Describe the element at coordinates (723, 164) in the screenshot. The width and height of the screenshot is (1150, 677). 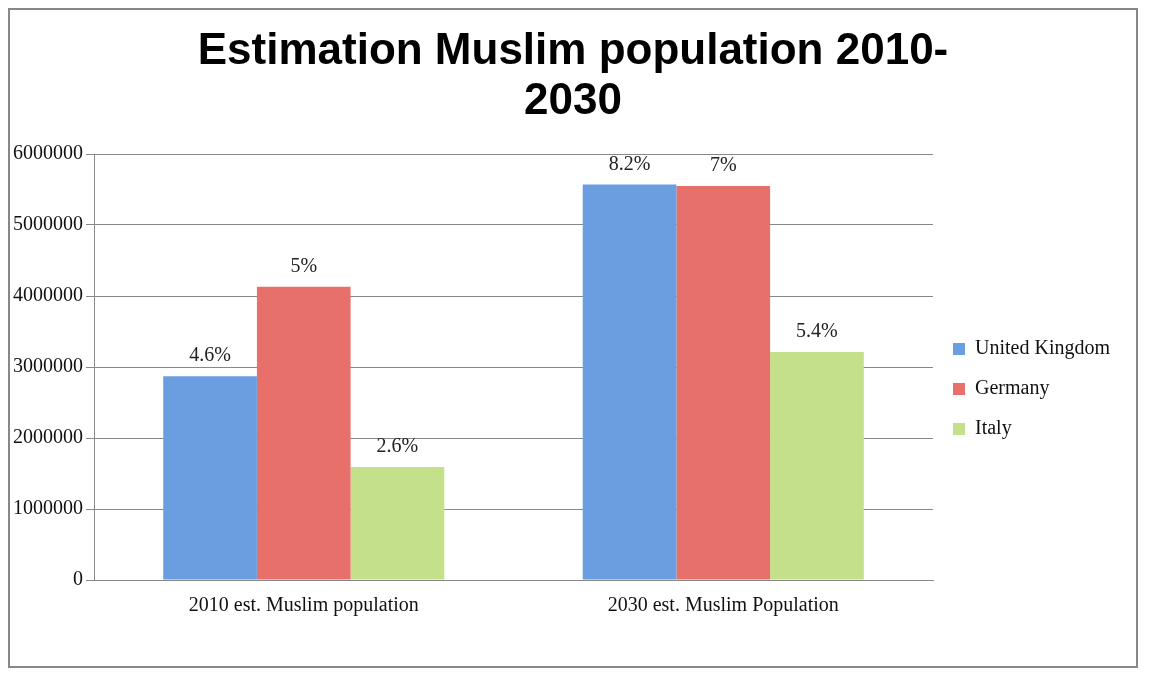
I see `annotation: 7%` at that location.